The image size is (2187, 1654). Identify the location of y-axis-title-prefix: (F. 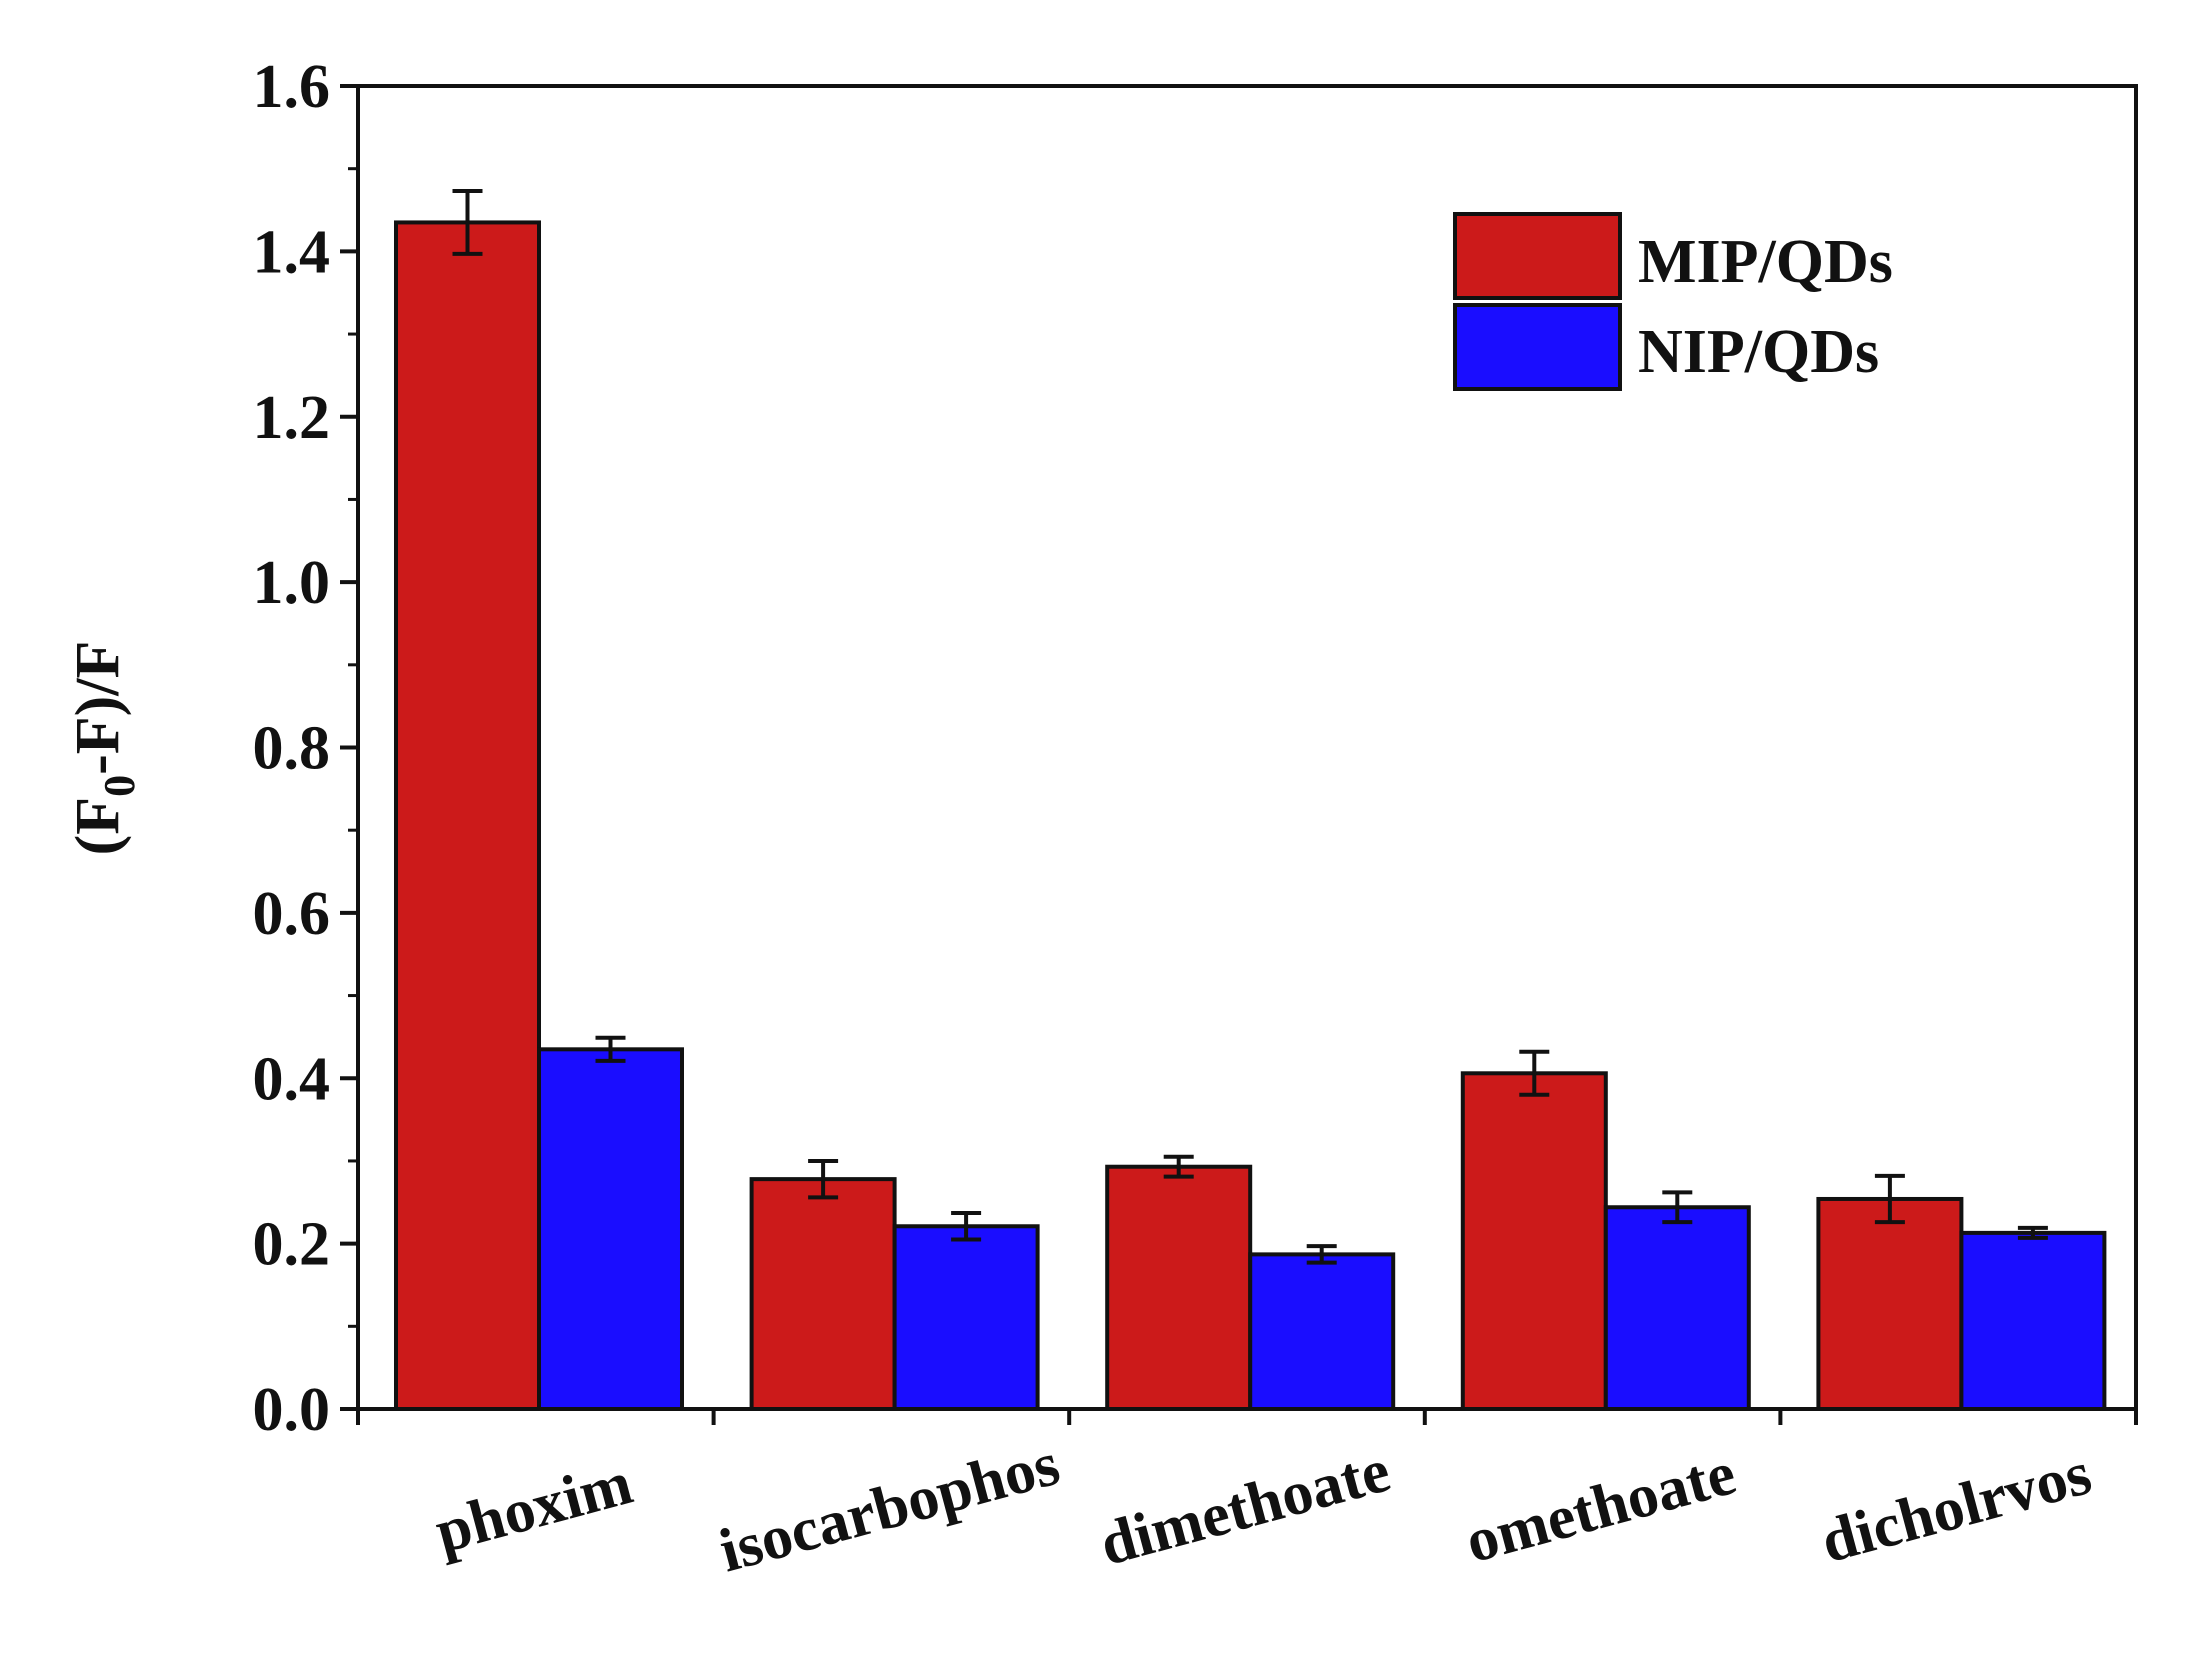
(98, 826).